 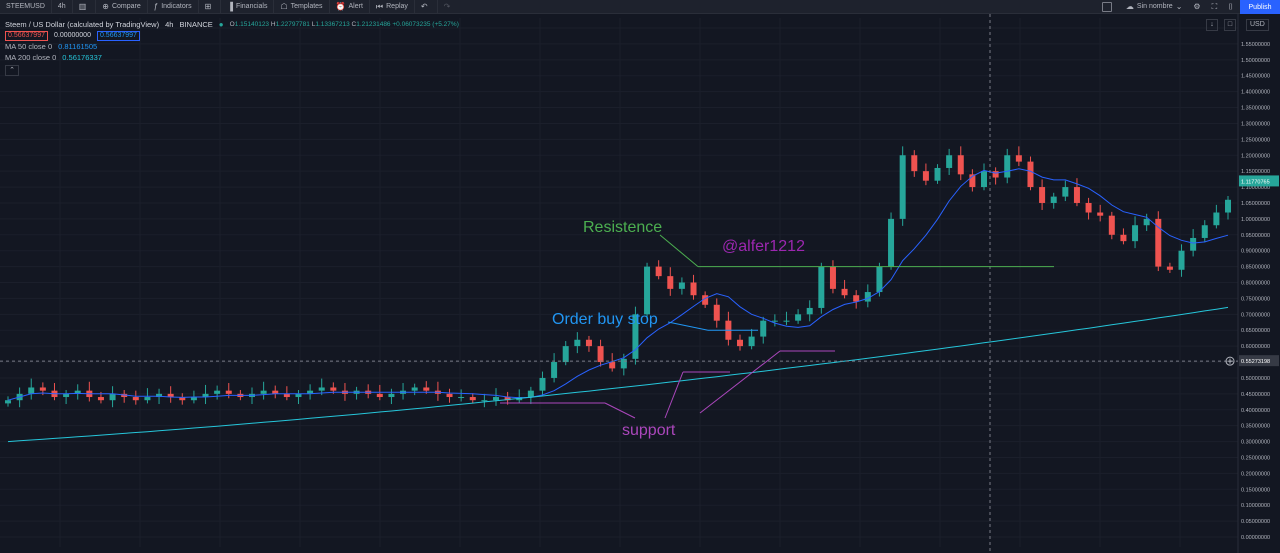 I want to click on price-tick-label: 0.10000000, so click(x=1255, y=506).